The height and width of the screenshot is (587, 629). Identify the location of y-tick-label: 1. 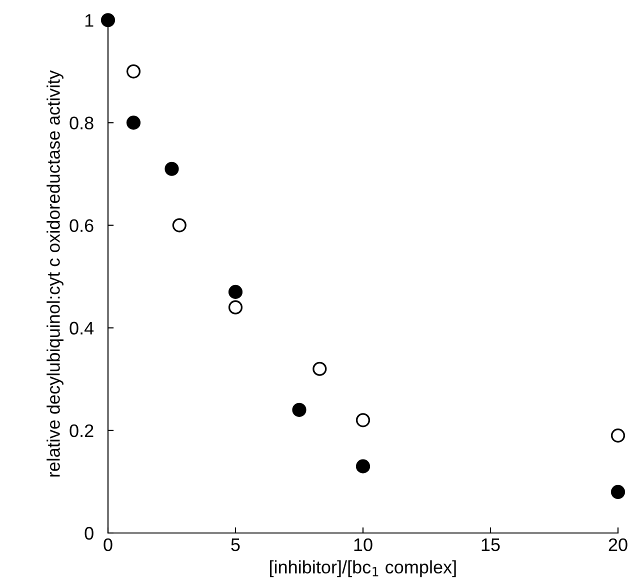
(89, 20).